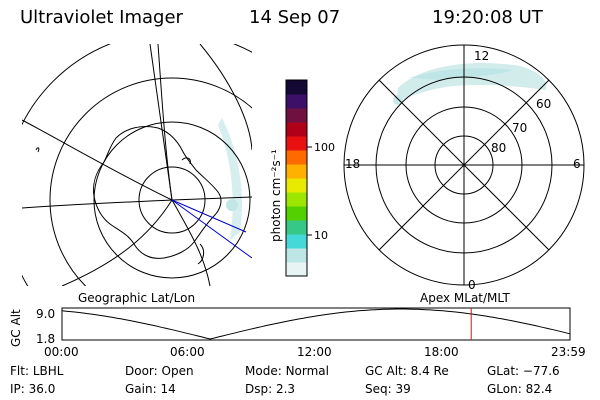 This screenshot has height=400, width=600. Describe the element at coordinates (465, 298) in the screenshot. I see `magnetic-panel-label: Apex MLat/MLT` at that location.